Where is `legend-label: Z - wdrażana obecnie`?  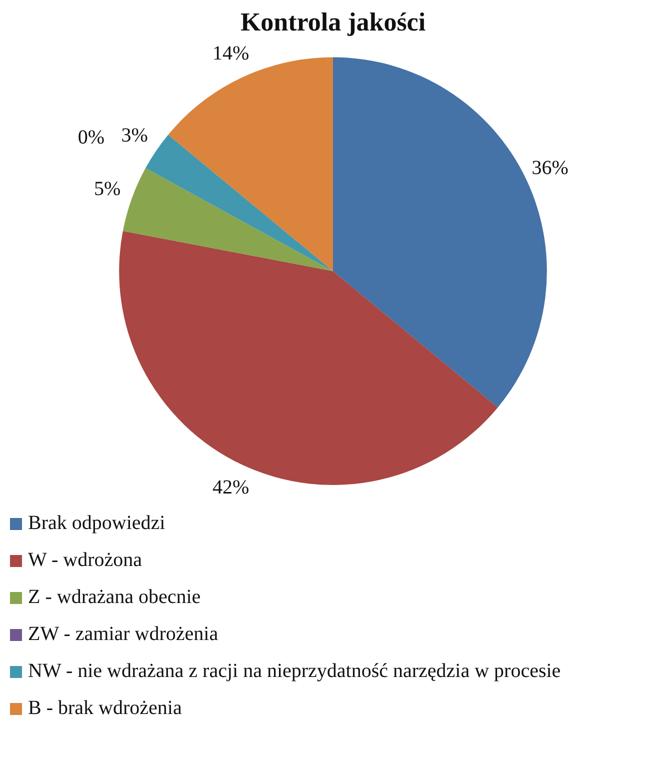 legend-label: Z - wdrażana obecnie is located at coordinates (114, 597).